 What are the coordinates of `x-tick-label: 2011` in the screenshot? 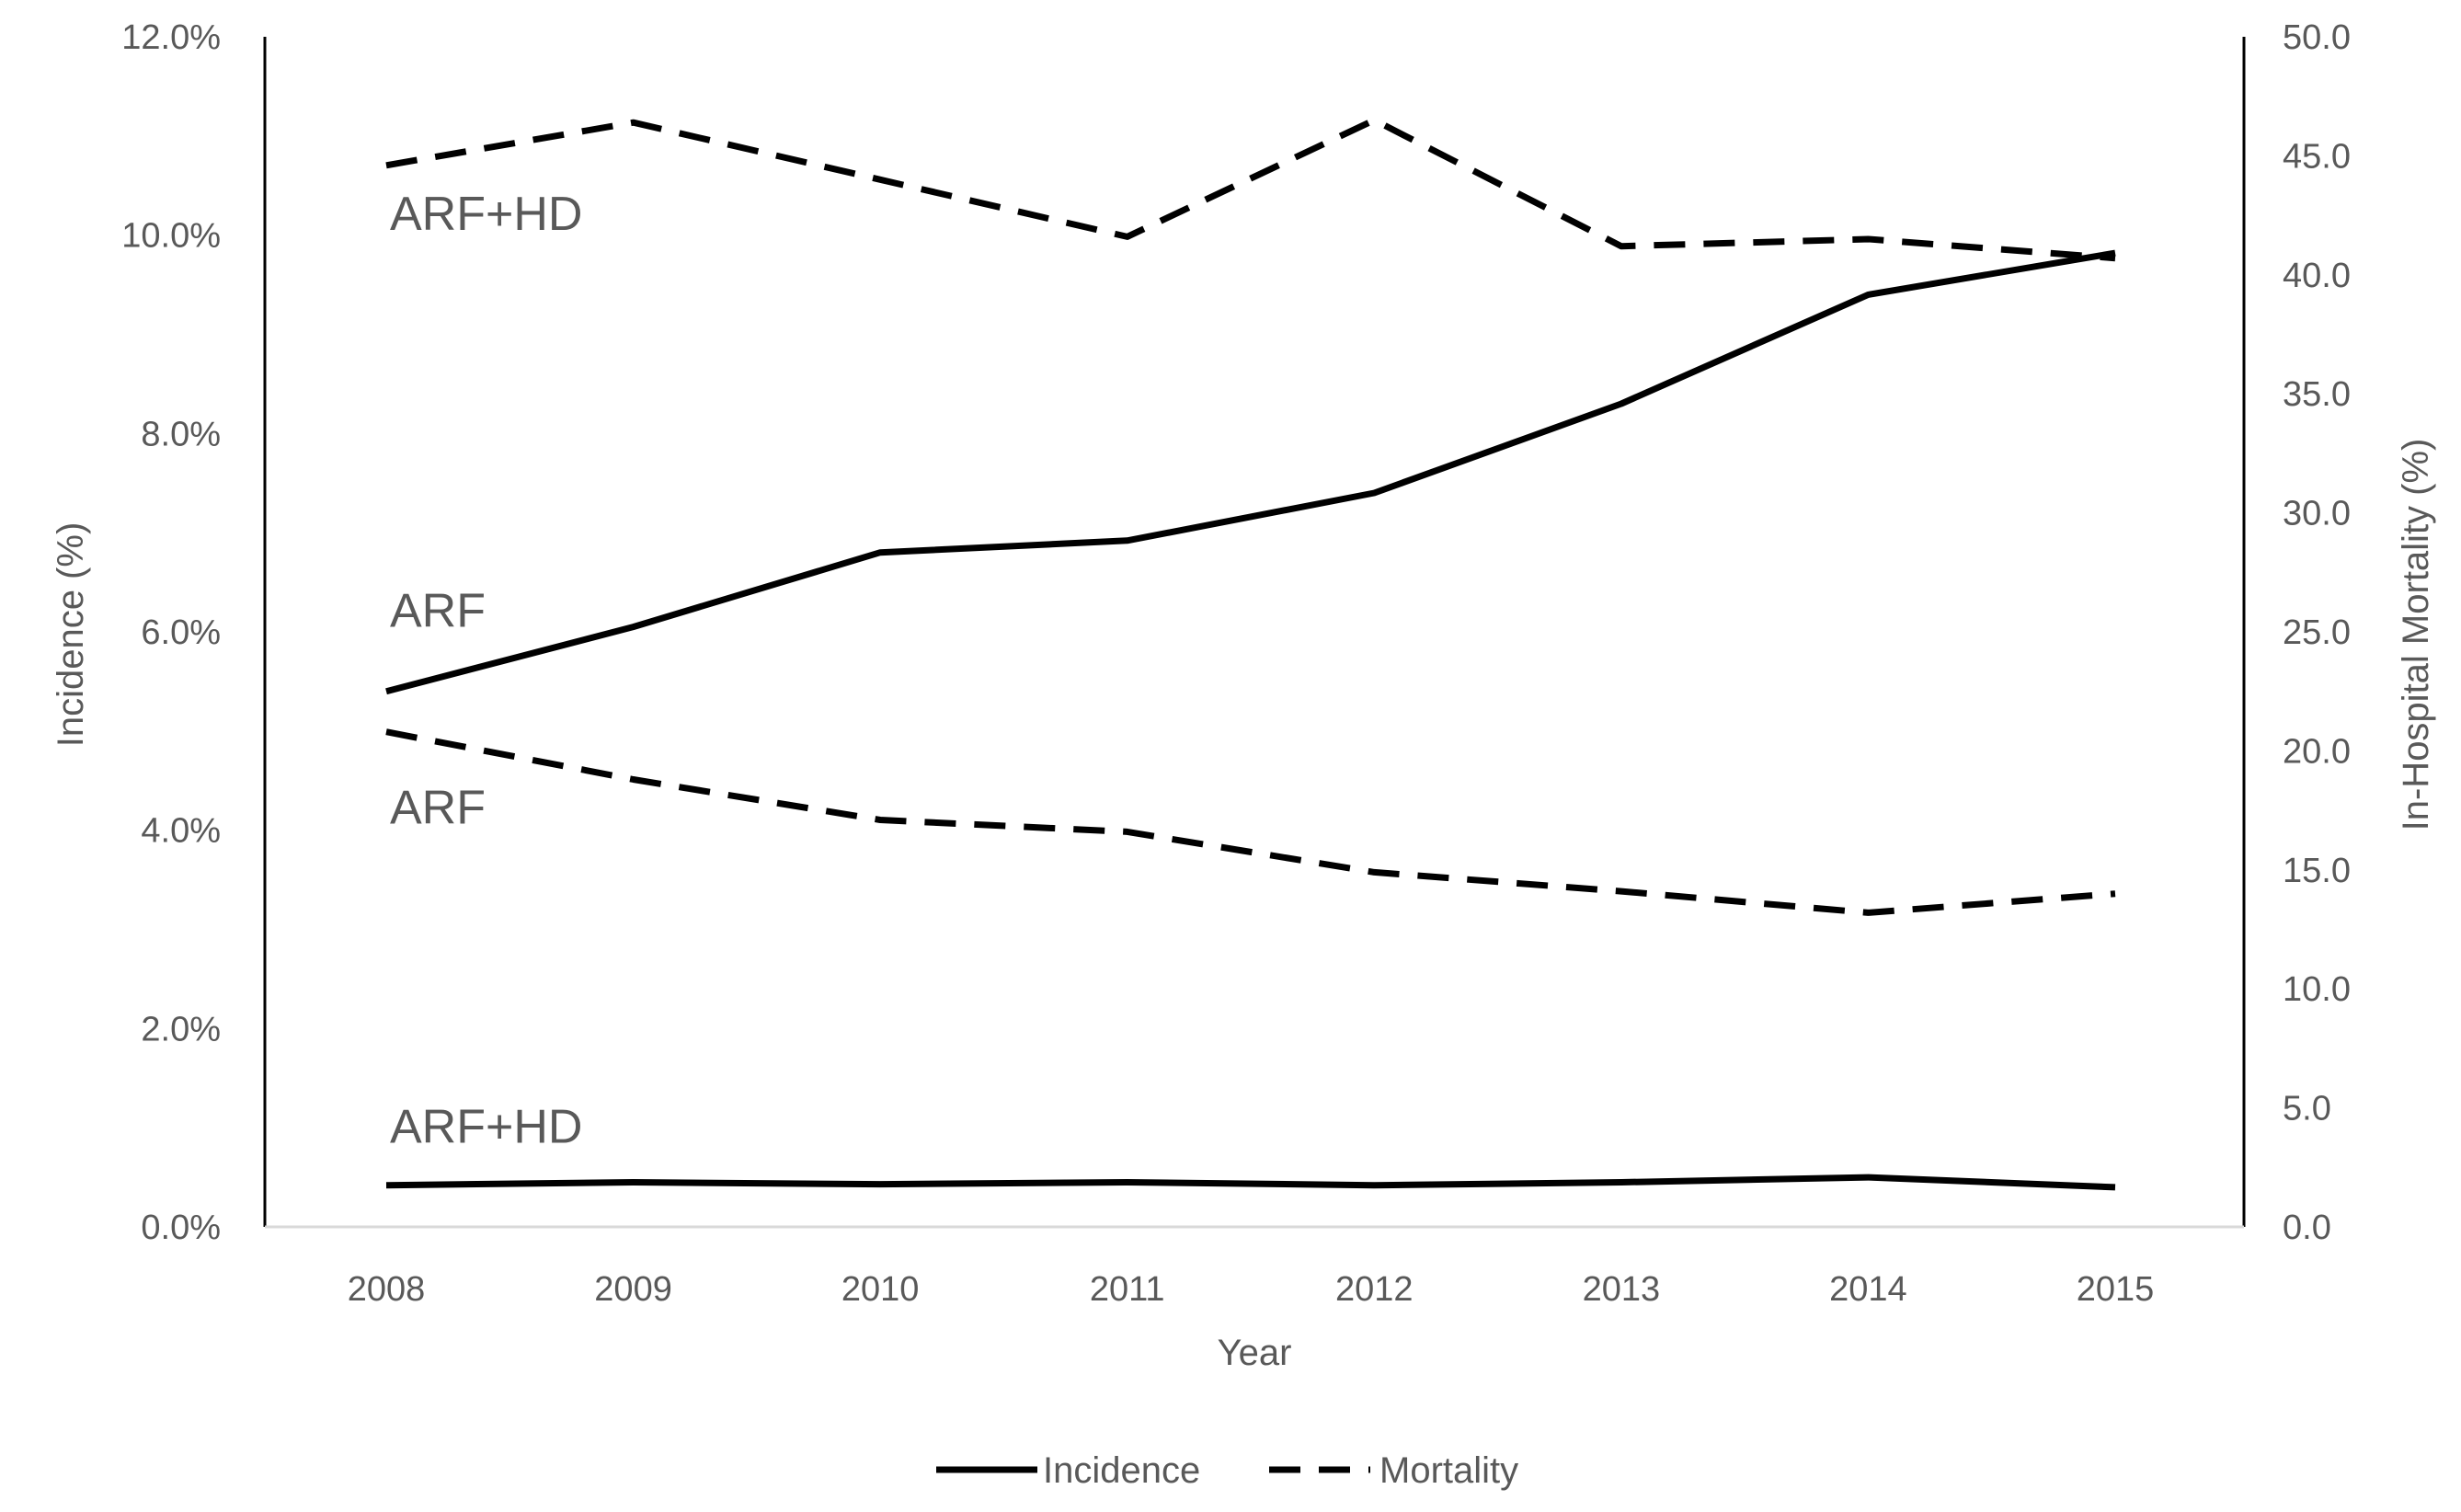 It's located at (1127, 1289).